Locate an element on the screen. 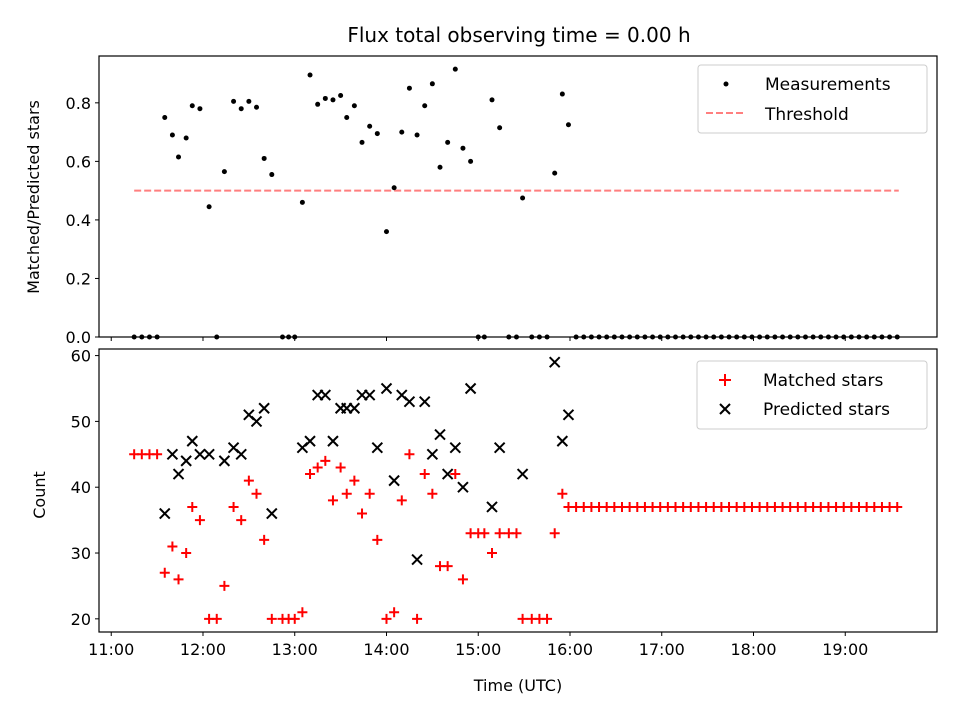 The image size is (960, 720). bottom-xlabel: Time (UTC) is located at coordinates (517, 685).